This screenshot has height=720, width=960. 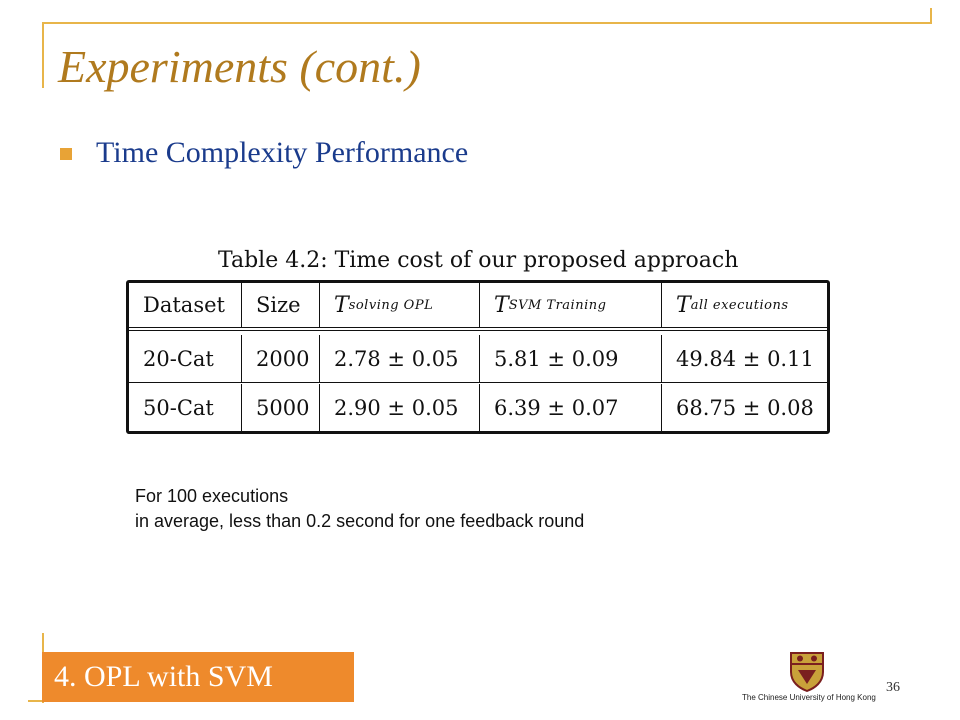 What do you see at coordinates (931, 16) in the screenshot?
I see `frame-right-tick` at bounding box center [931, 16].